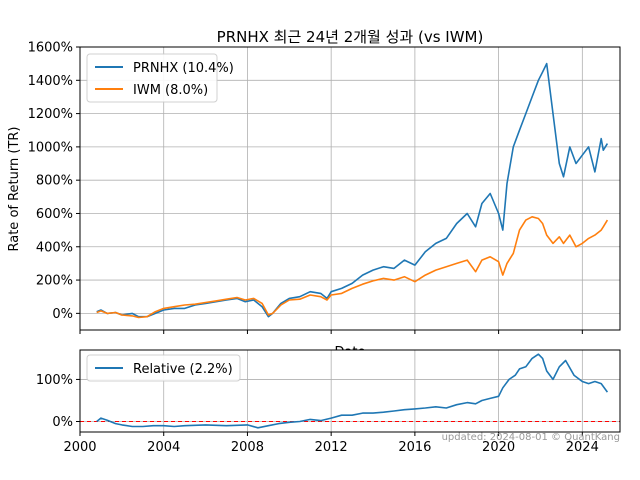 The height and width of the screenshot is (480, 640). I want to click on relative-x-ticks: 2000 2004 2008 2012 2016 2020 2024, so click(331, 443).